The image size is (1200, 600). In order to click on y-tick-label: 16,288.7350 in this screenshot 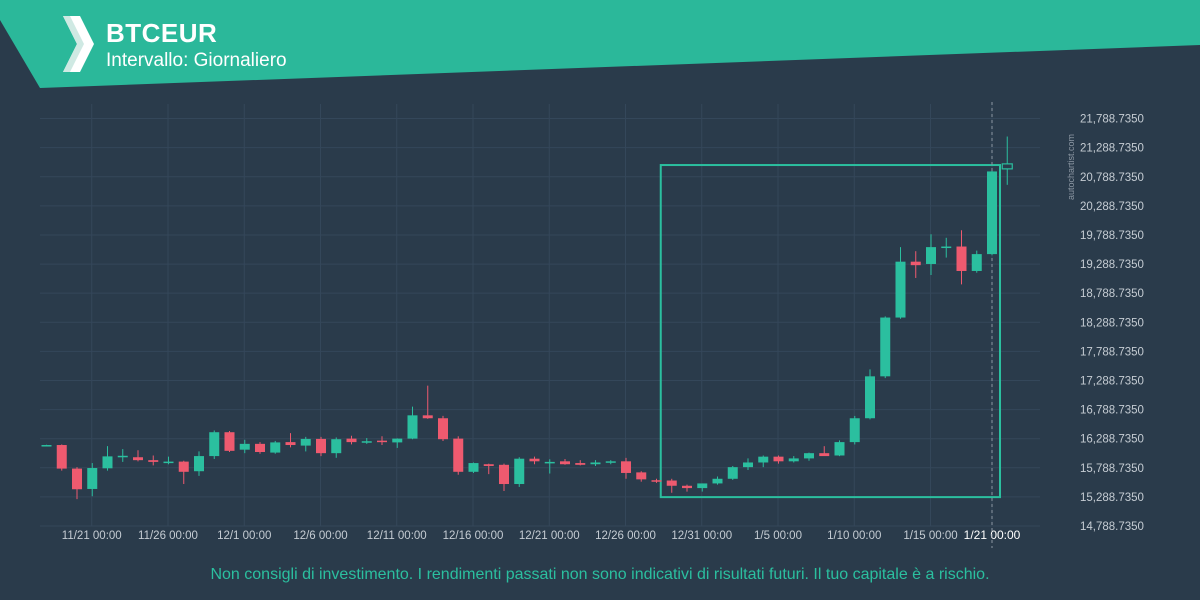, I will do `click(1112, 440)`.